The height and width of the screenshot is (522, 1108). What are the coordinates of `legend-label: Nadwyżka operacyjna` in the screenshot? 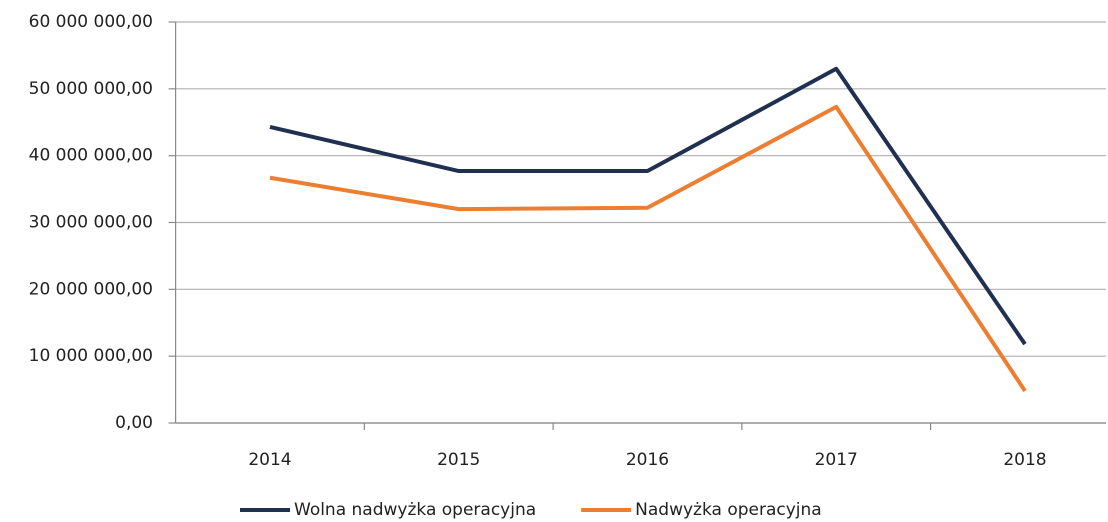 It's located at (728, 510).